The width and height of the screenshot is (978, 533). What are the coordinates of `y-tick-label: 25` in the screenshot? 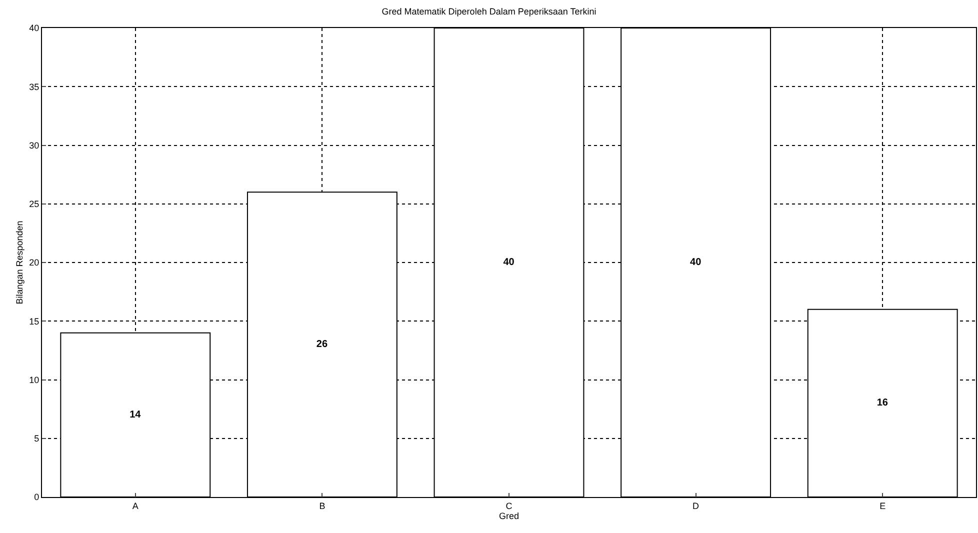 It's located at (34, 204).